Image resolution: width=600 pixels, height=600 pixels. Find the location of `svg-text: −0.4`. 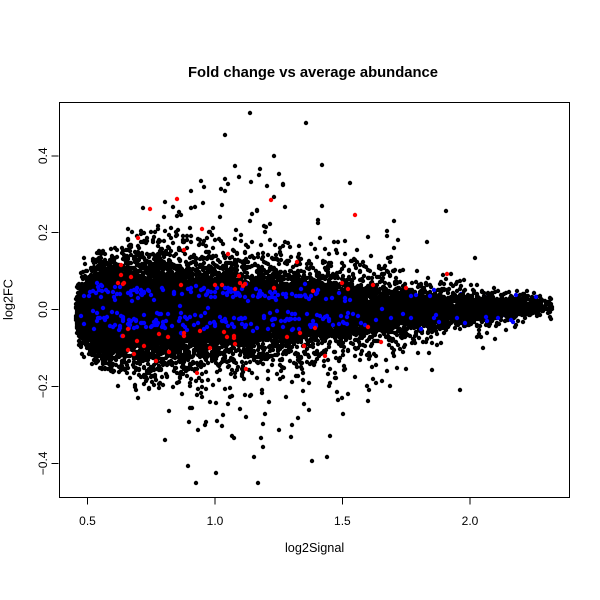

svg-text: −0.4 is located at coordinates (43, 463).